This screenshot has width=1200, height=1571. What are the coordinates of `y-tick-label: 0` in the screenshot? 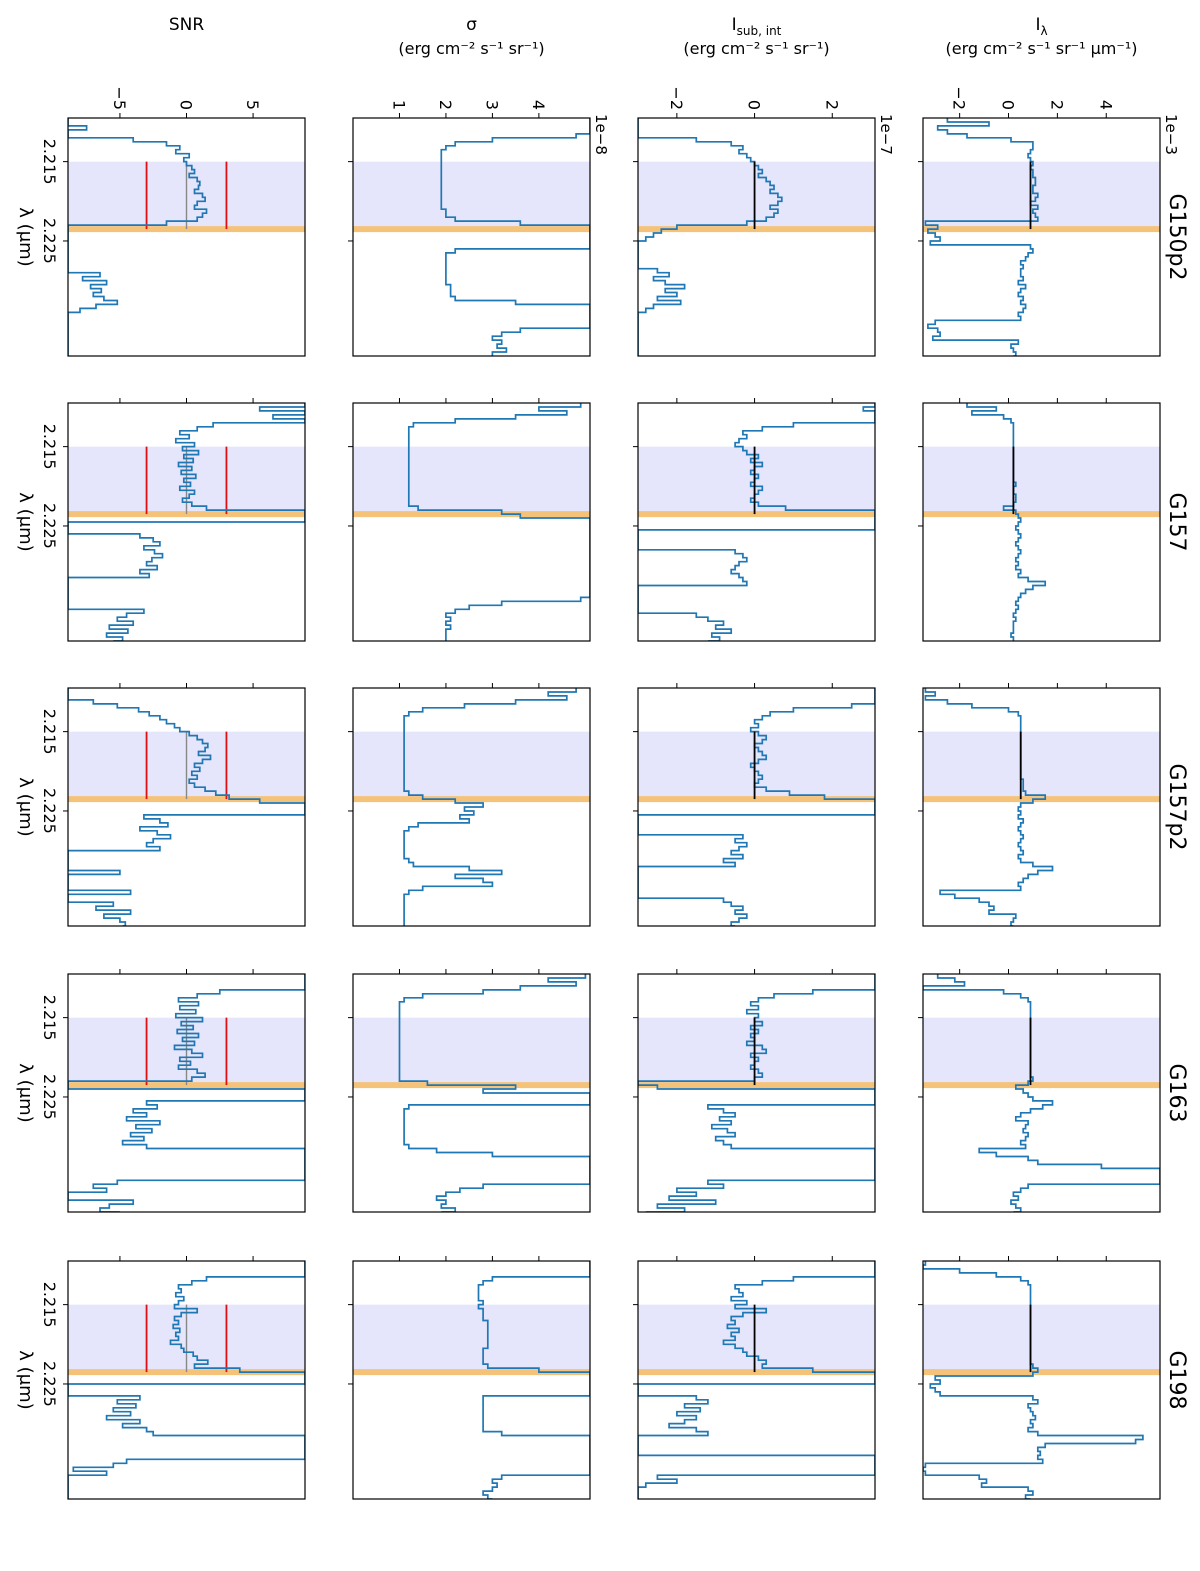 It's located at (186, 105).